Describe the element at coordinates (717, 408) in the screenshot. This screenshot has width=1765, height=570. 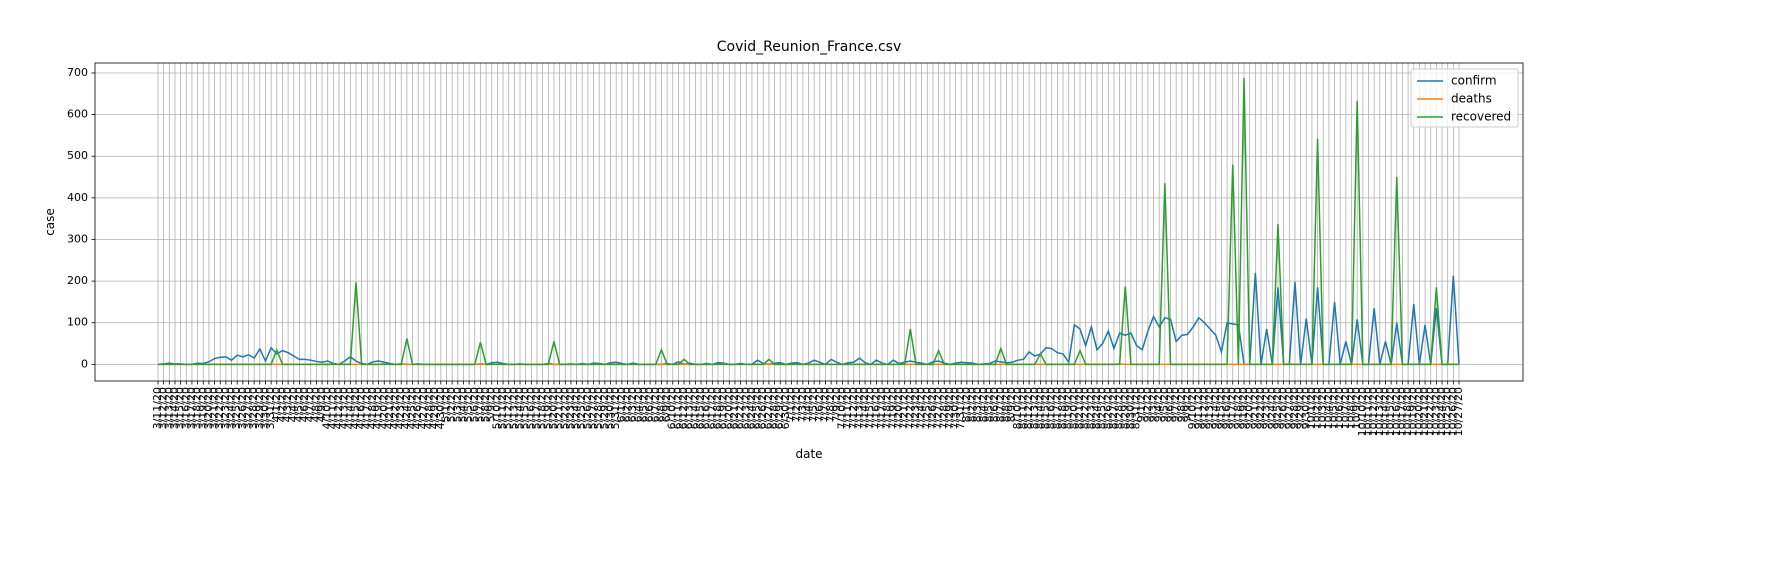
I see `x-tick-label: 6/18/20` at that location.